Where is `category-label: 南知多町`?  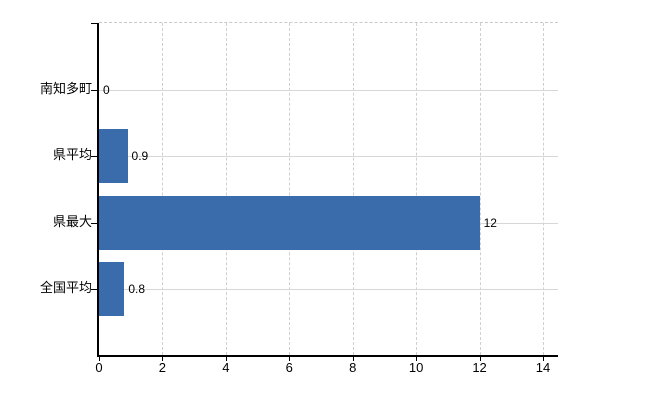
category-label: 南知多町 is located at coordinates (65, 88).